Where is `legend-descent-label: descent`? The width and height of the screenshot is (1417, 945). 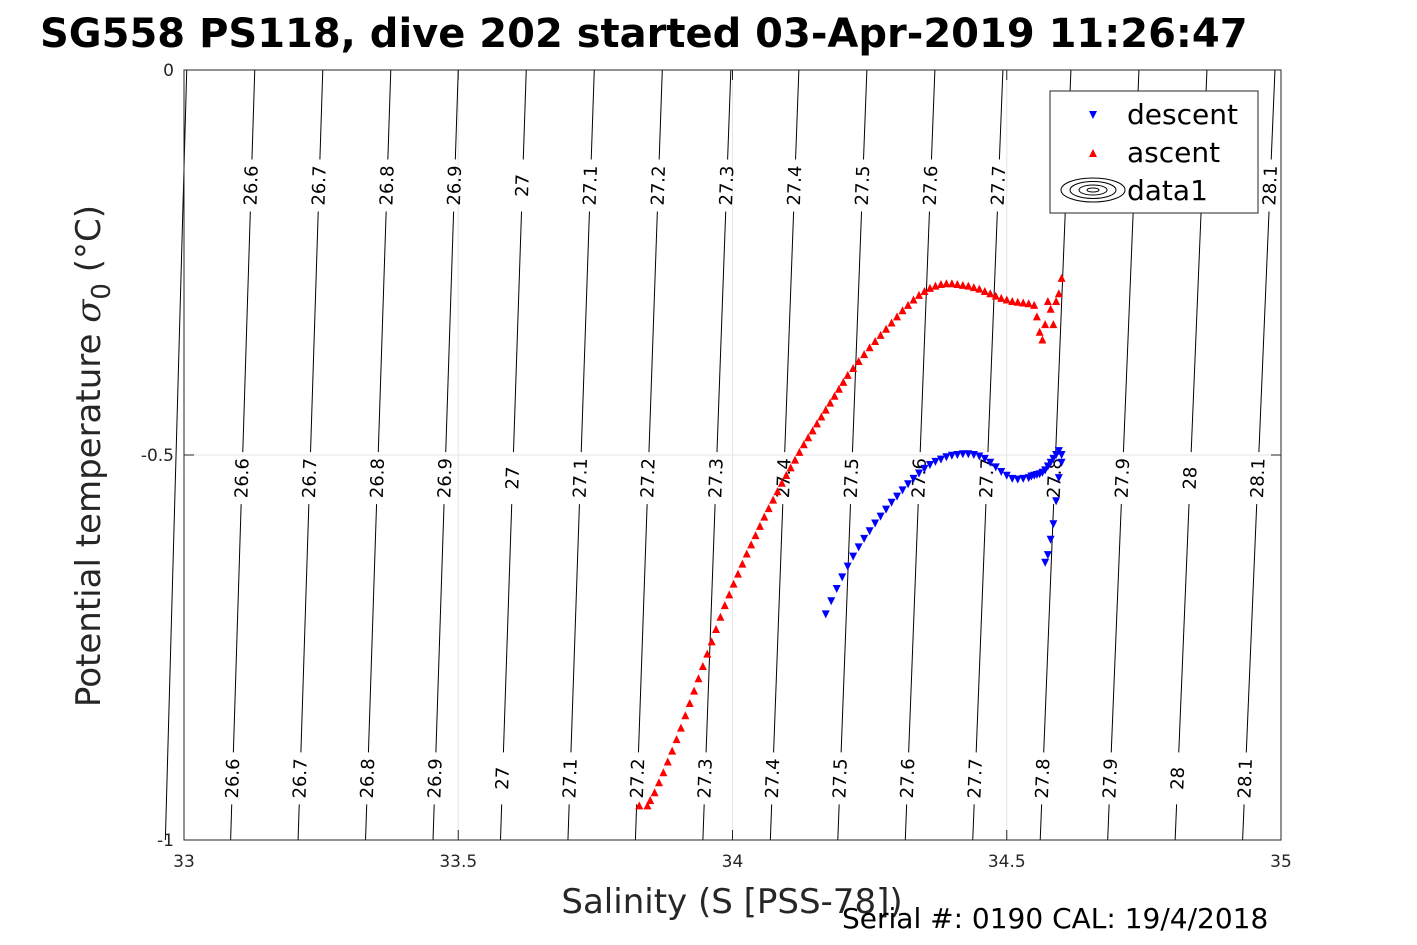 legend-descent-label: descent is located at coordinates (1182, 114).